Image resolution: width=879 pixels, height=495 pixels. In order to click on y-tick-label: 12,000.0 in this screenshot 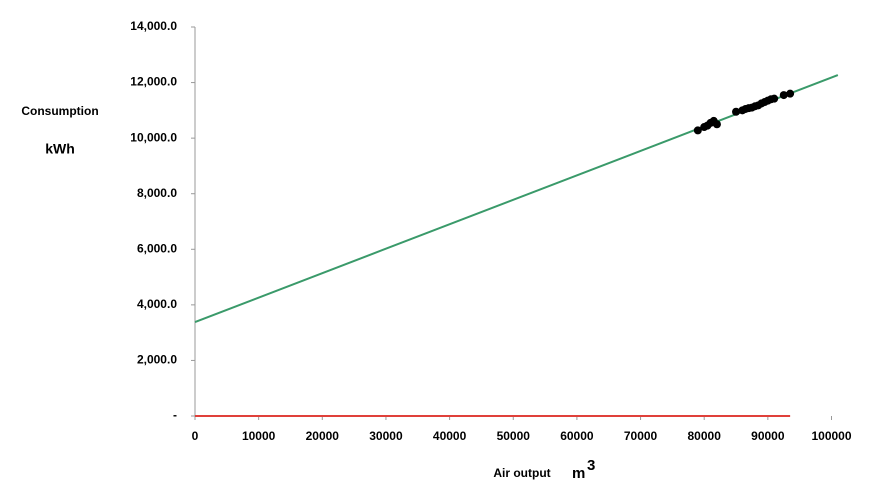, I will do `click(153, 82)`.